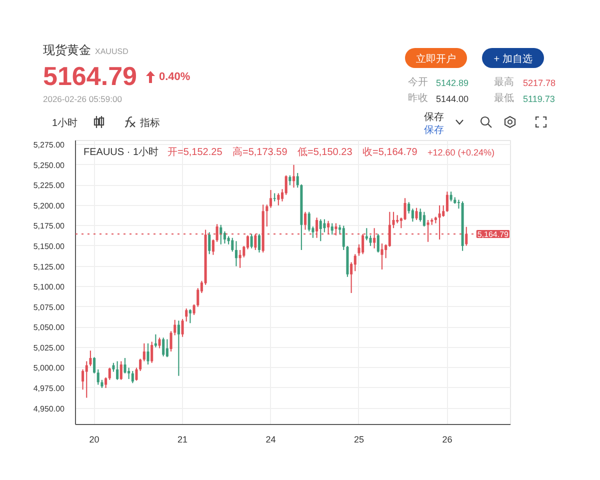 This screenshot has height=480, width=600. What do you see at coordinates (195, 152) in the screenshot?
I see `annotation: 开=5,152.25` at bounding box center [195, 152].